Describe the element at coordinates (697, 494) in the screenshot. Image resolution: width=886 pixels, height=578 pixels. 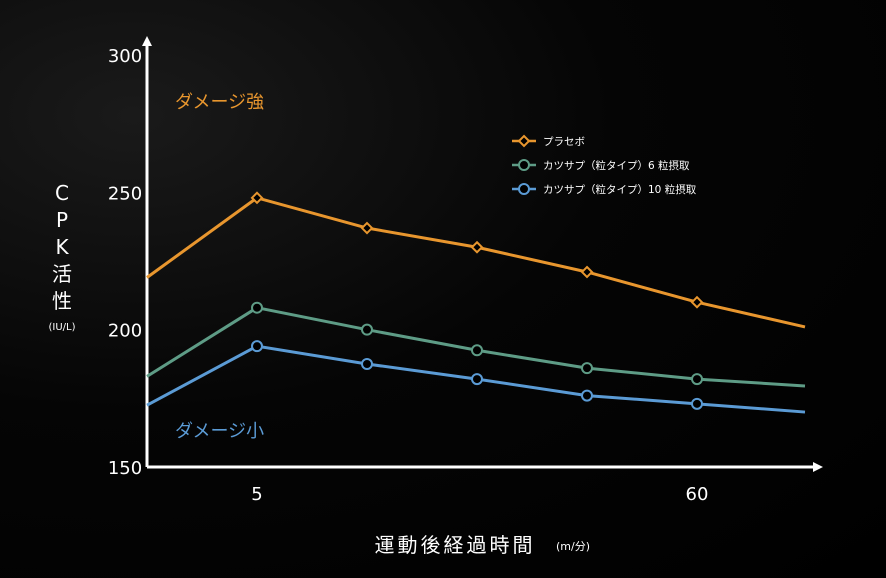
I see `x-tick-label: 60` at that location.